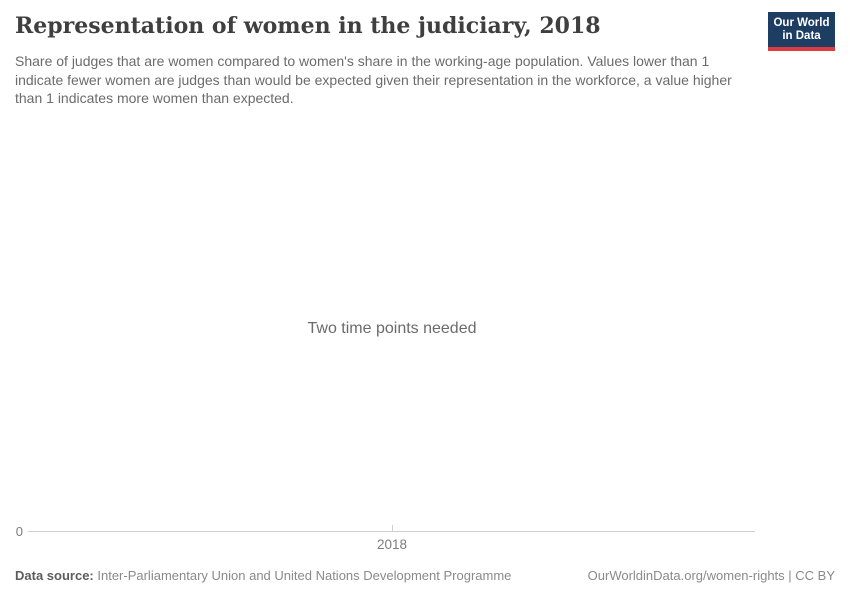 This screenshot has height=600, width=850. What do you see at coordinates (19, 531) in the screenshot?
I see `y-axis-tick-label: 0` at bounding box center [19, 531].